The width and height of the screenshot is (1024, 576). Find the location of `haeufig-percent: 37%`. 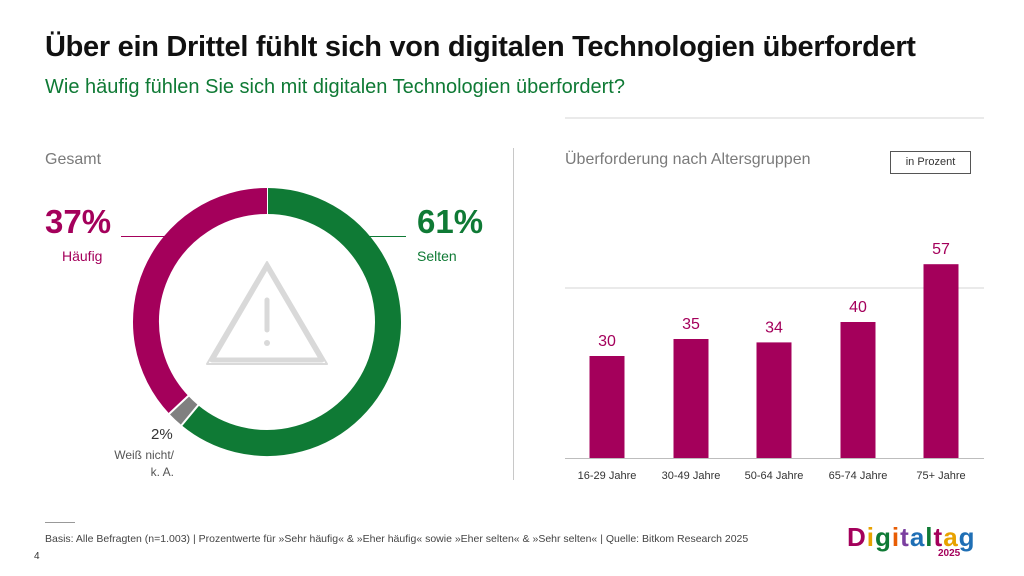

haeufig-percent: 37% is located at coordinates (78, 221).